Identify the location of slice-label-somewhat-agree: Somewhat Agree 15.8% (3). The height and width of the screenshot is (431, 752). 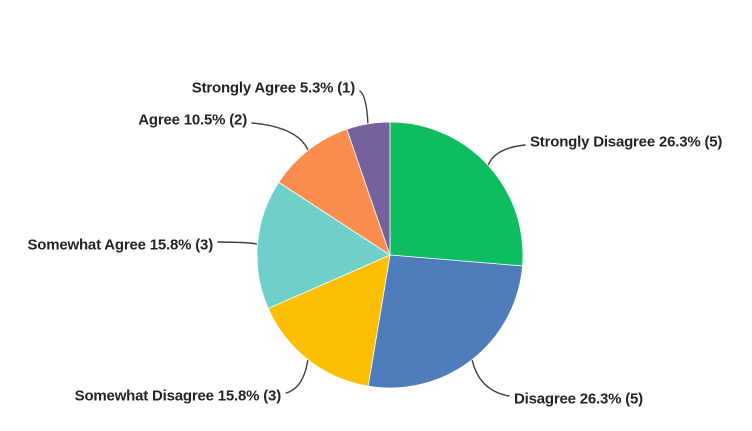
(120, 245).